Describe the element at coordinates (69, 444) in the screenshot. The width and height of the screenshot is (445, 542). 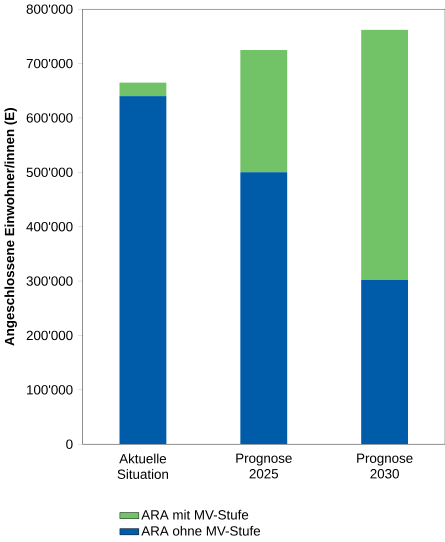
I see `y-tick-label: 0` at that location.